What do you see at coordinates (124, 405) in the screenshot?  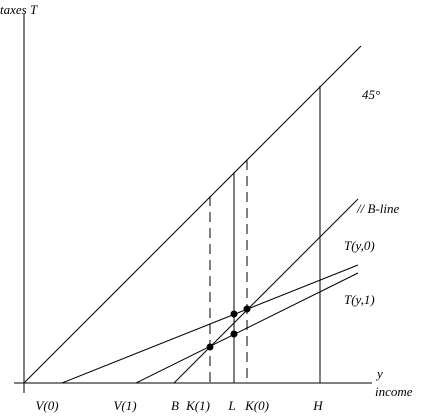 I see `x-point-label: V(1)` at bounding box center [124, 405].